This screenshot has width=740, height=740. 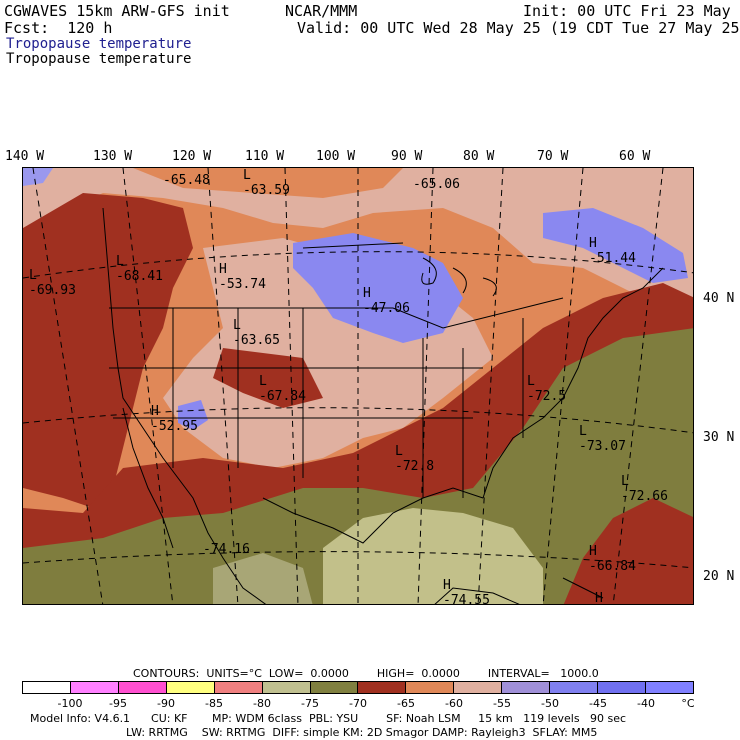 What do you see at coordinates (433, 556) in the screenshot?
I see `field-band-75-gulf` at bounding box center [433, 556].